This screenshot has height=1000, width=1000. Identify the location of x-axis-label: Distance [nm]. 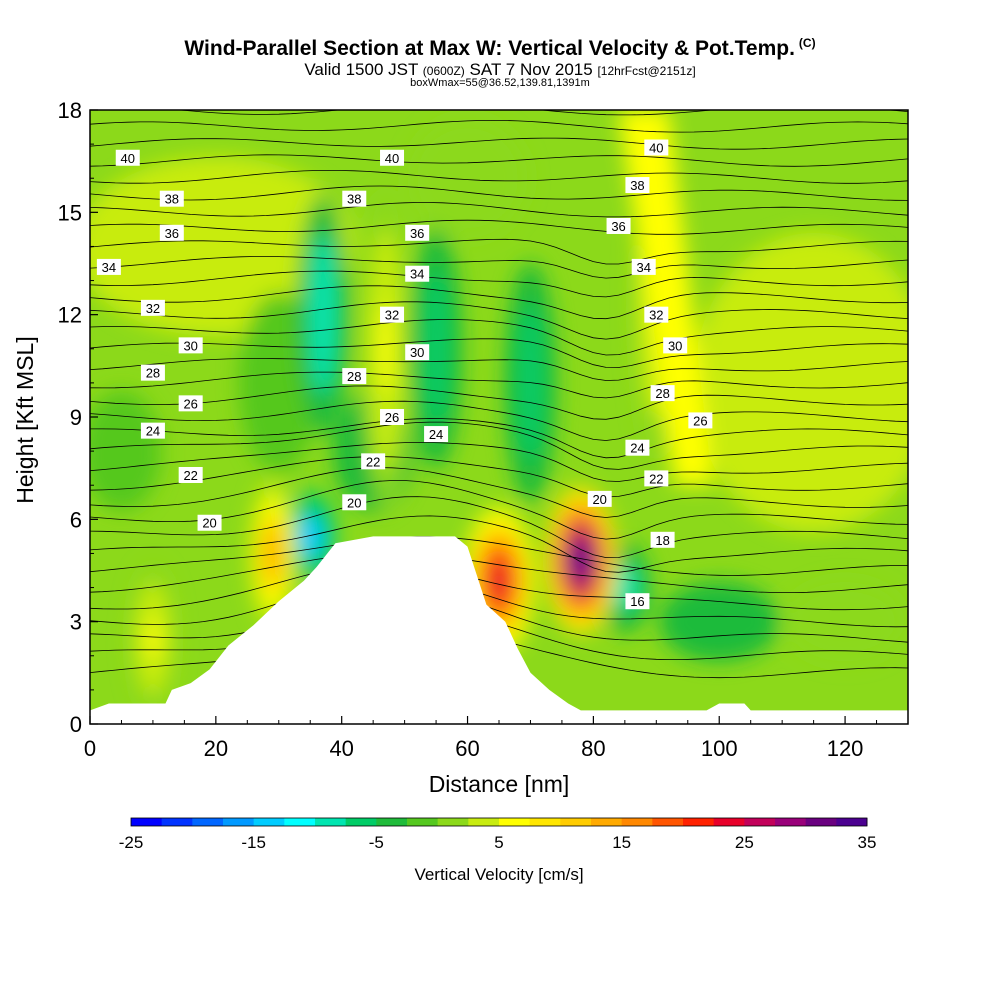
(499, 784).